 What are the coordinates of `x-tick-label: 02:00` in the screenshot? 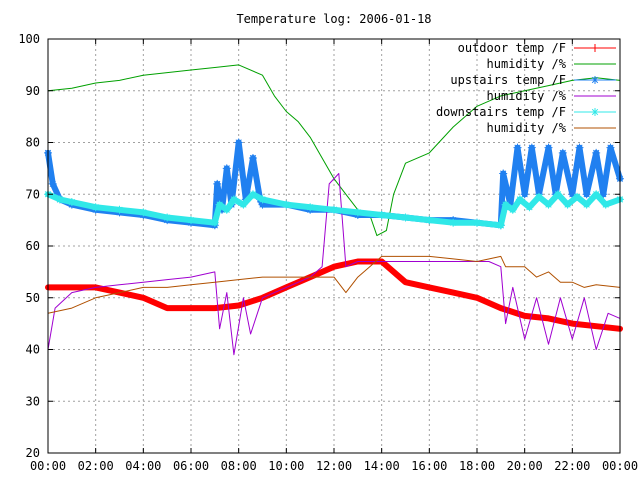 It's located at (96, 466).